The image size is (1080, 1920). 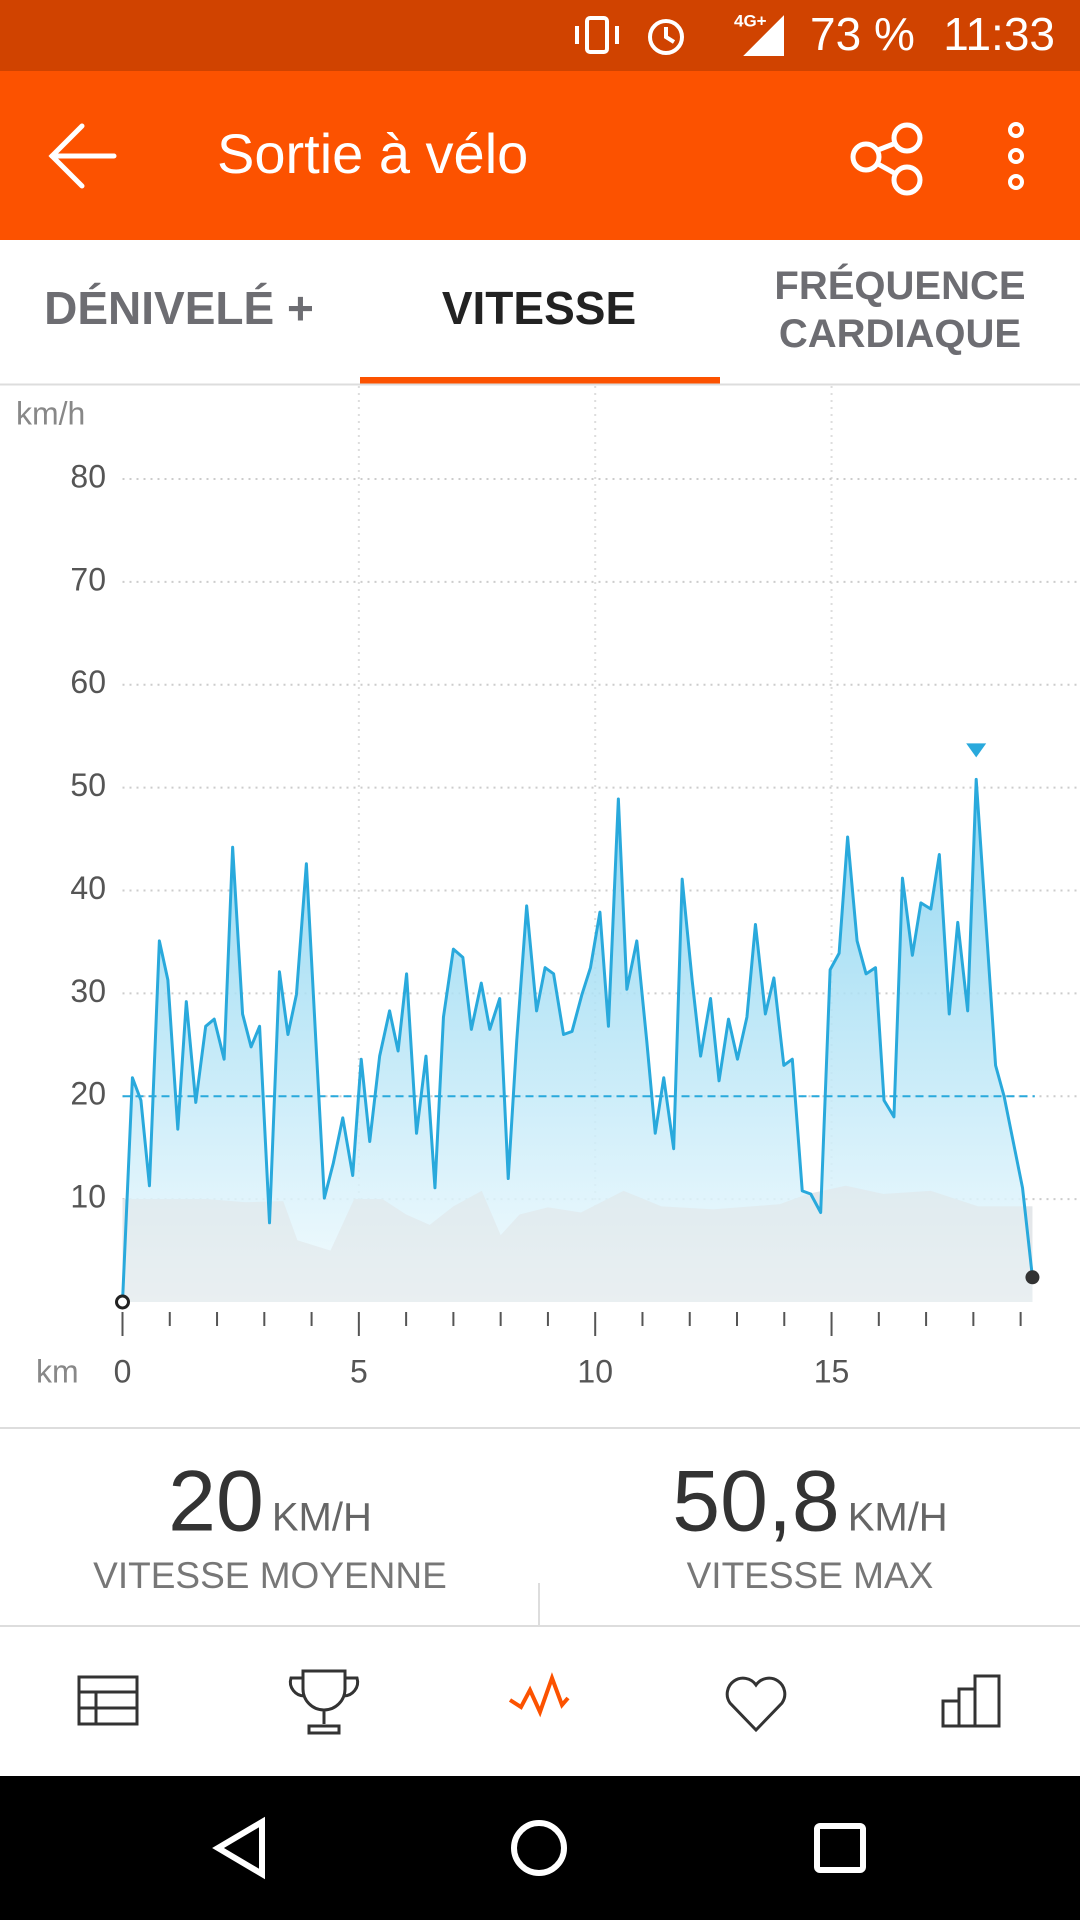 I want to click on x-axis-label: km, so click(x=57, y=1371).